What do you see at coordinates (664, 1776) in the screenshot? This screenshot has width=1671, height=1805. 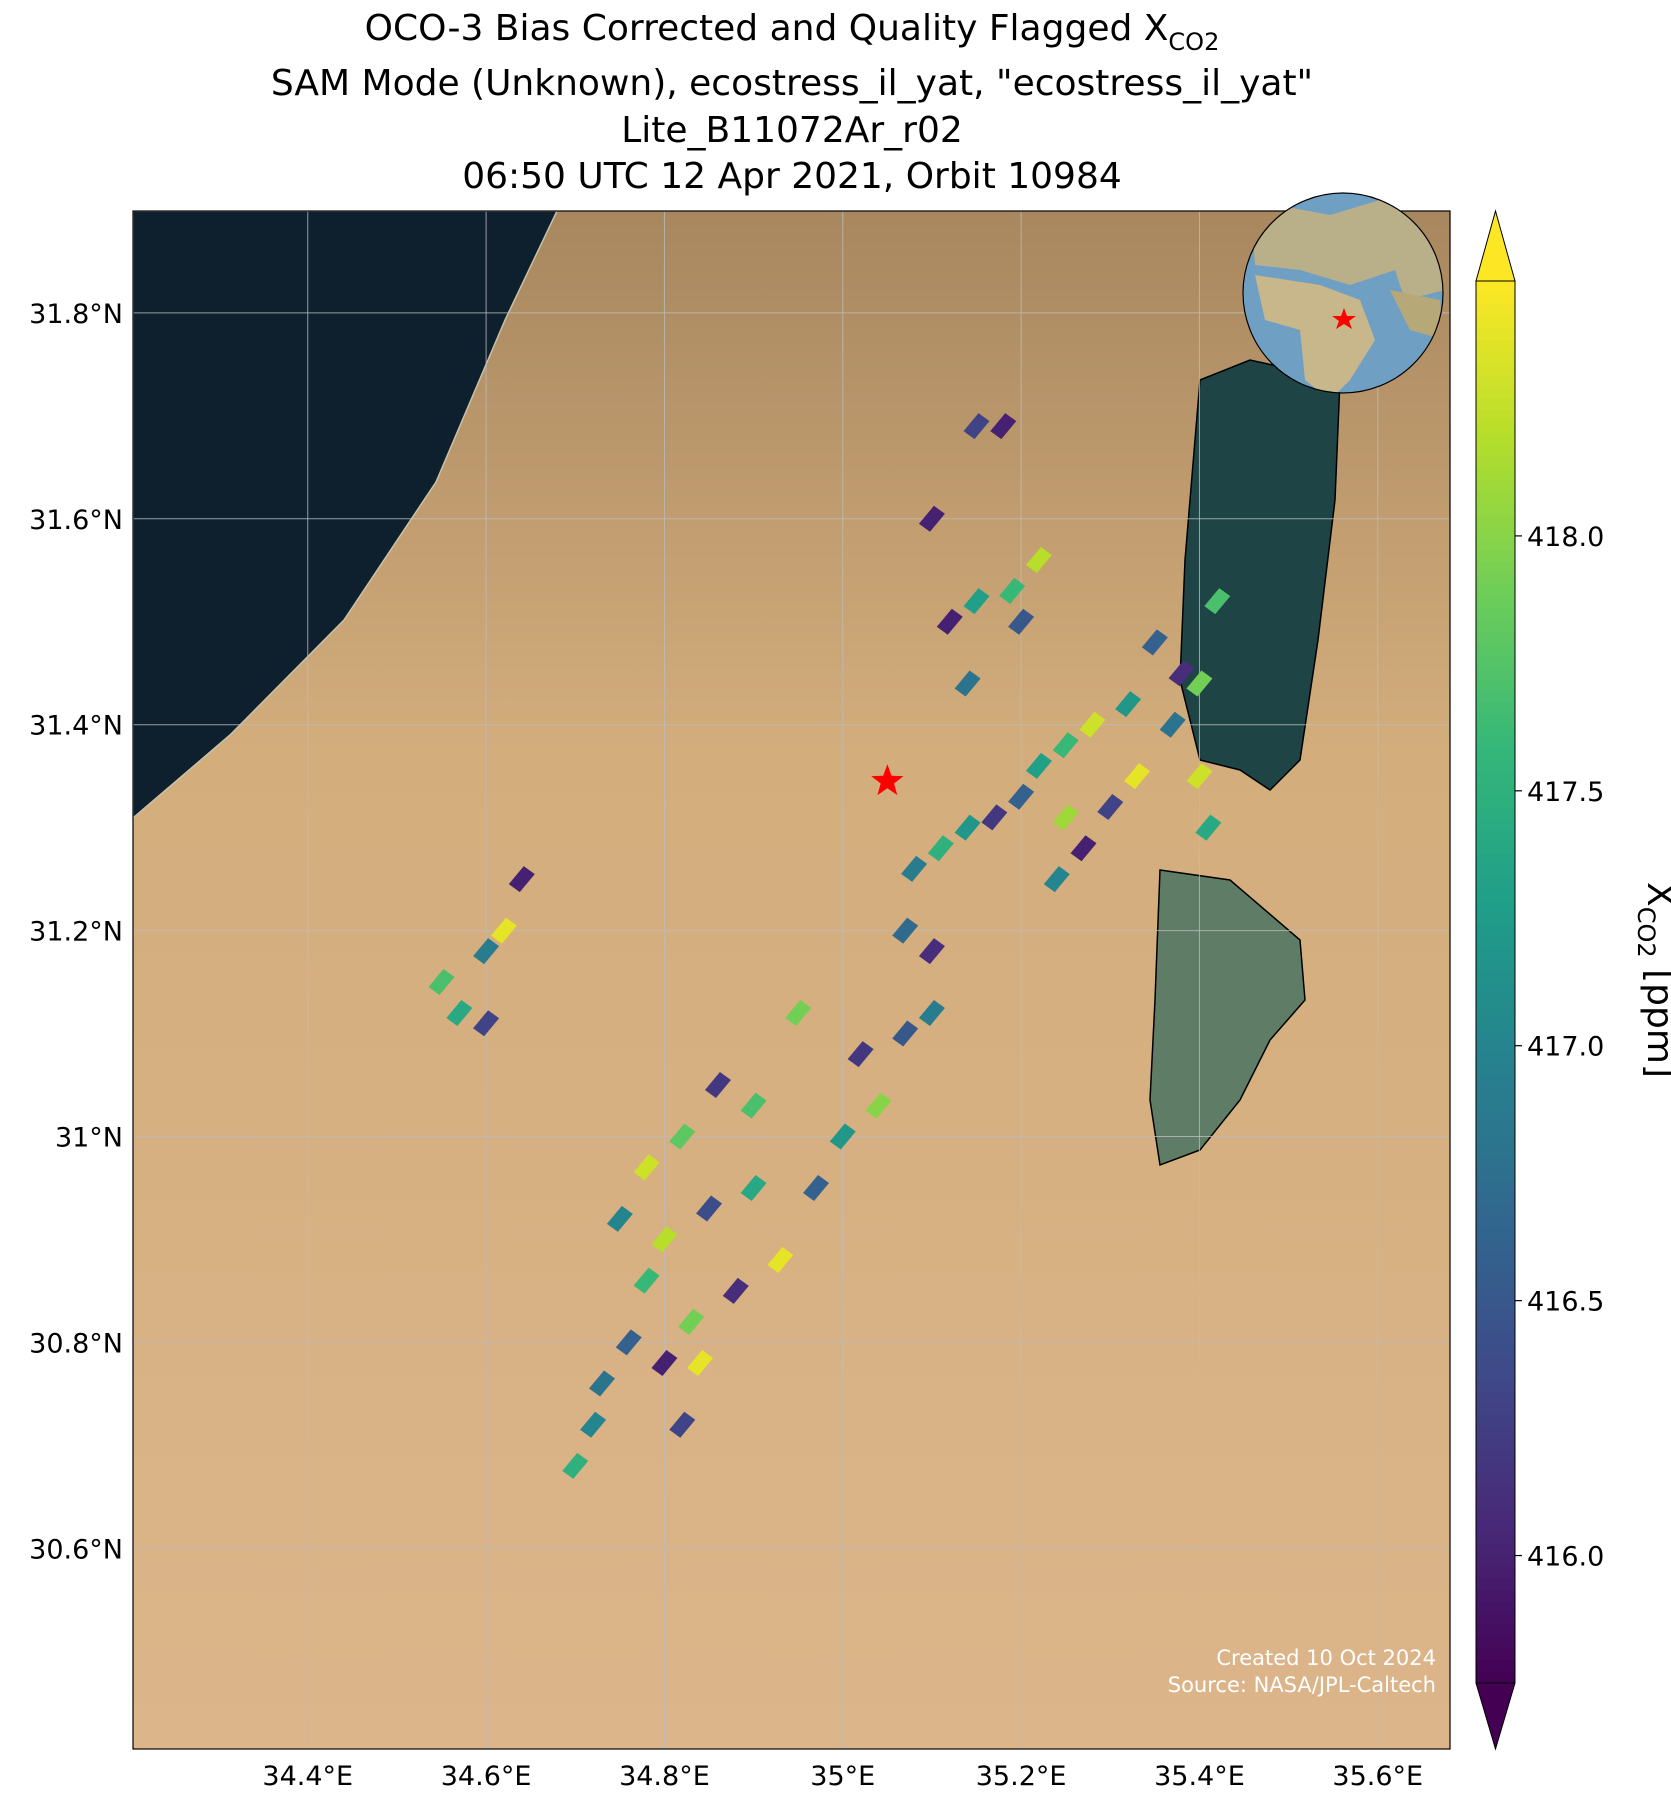 I see `x-tick-label: 34.8°E` at bounding box center [664, 1776].